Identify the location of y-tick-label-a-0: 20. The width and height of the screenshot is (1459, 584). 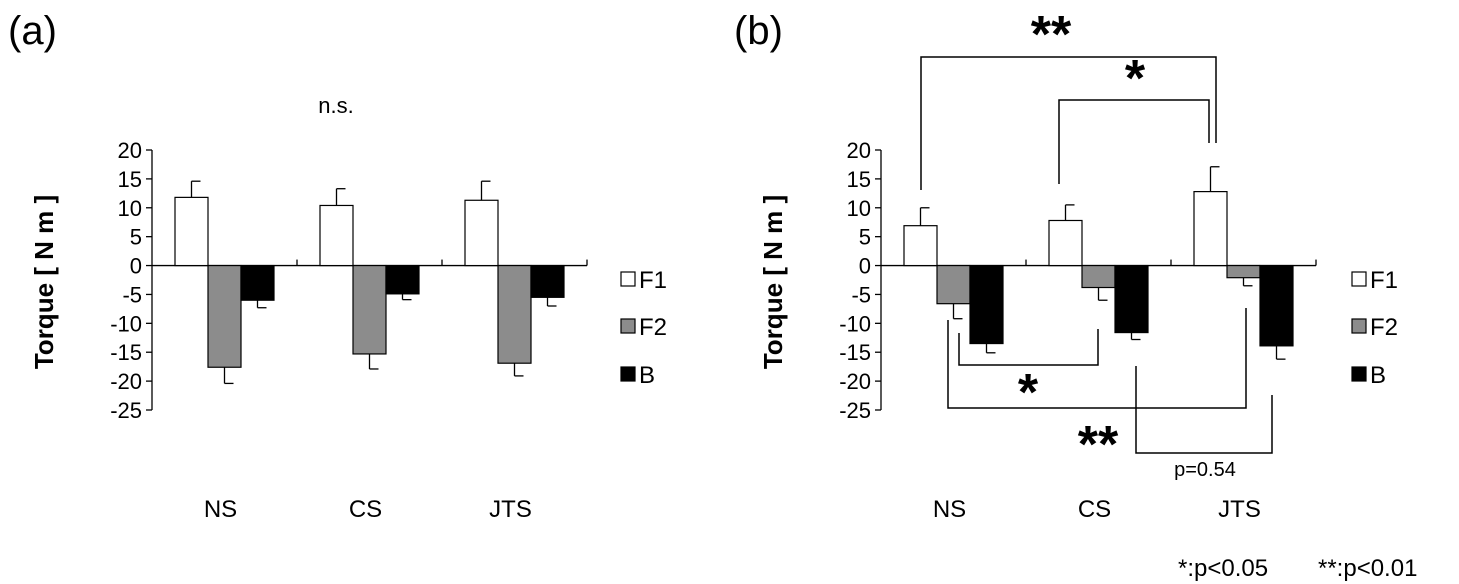
(130, 150).